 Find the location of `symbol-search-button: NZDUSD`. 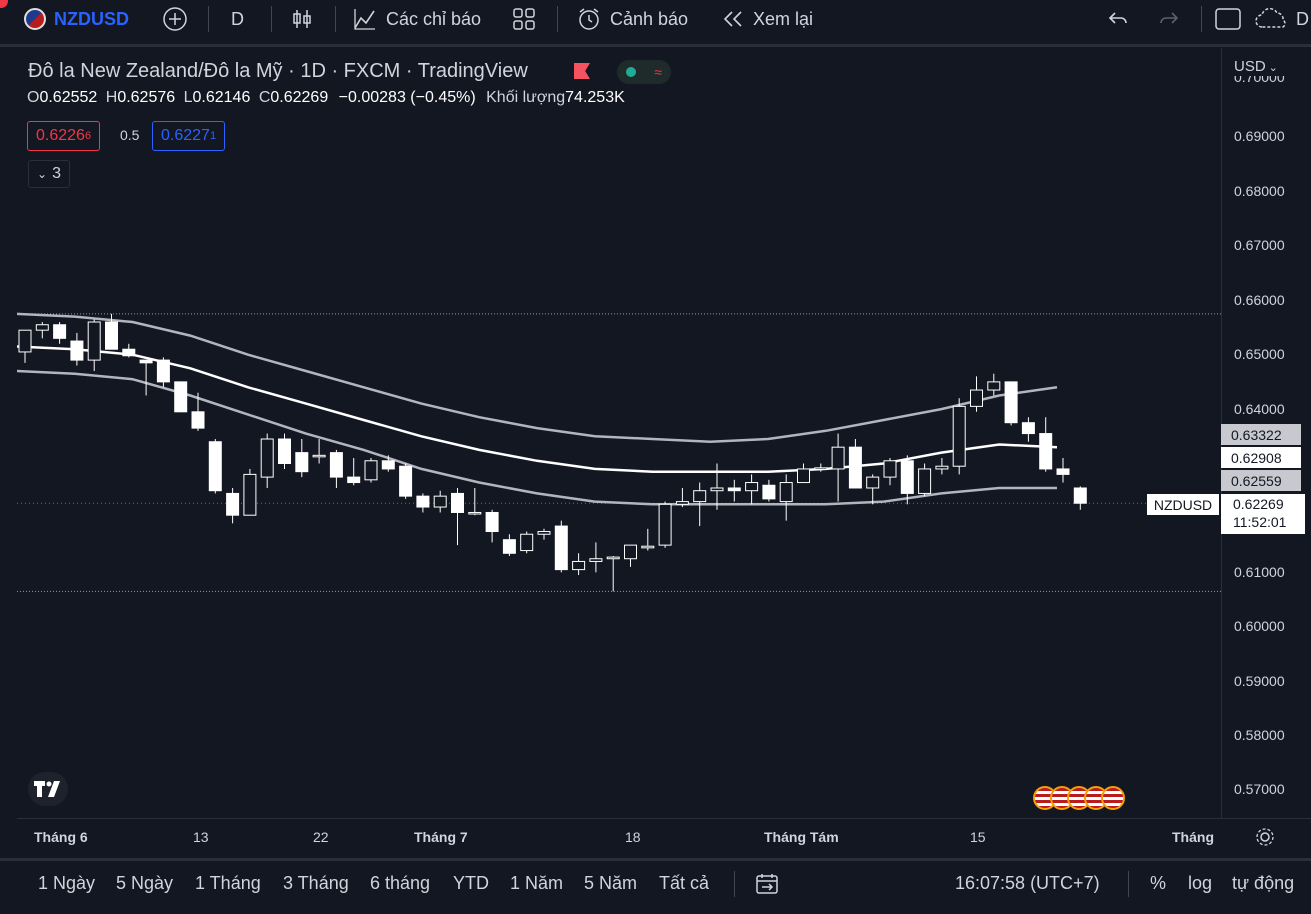

symbol-search-button: NZDUSD is located at coordinates (76, 19).